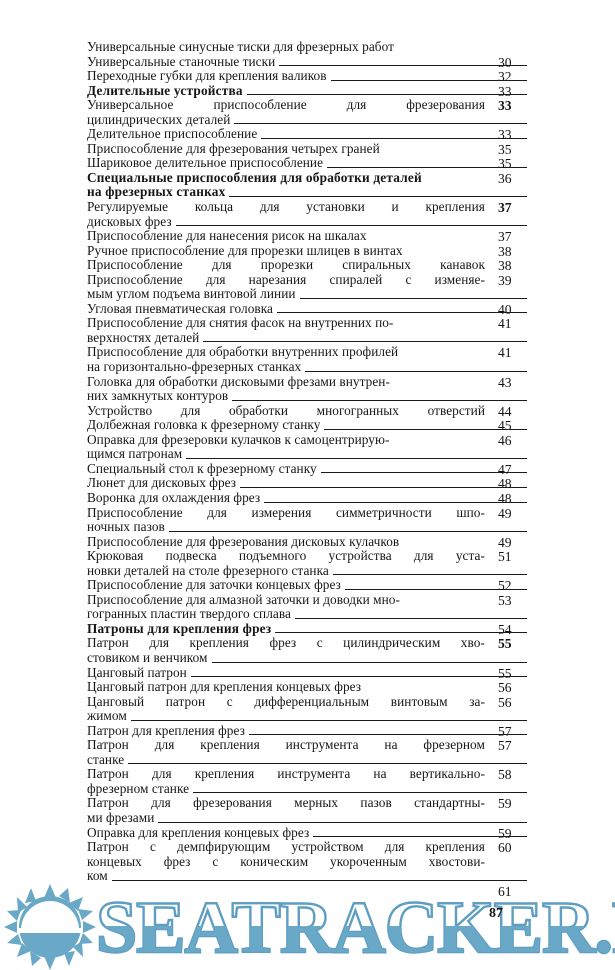 This screenshot has width=615, height=970. What do you see at coordinates (198, 832) in the screenshot?
I see `toc-entry-title: Оправка для крепления концевых фрез` at bounding box center [198, 832].